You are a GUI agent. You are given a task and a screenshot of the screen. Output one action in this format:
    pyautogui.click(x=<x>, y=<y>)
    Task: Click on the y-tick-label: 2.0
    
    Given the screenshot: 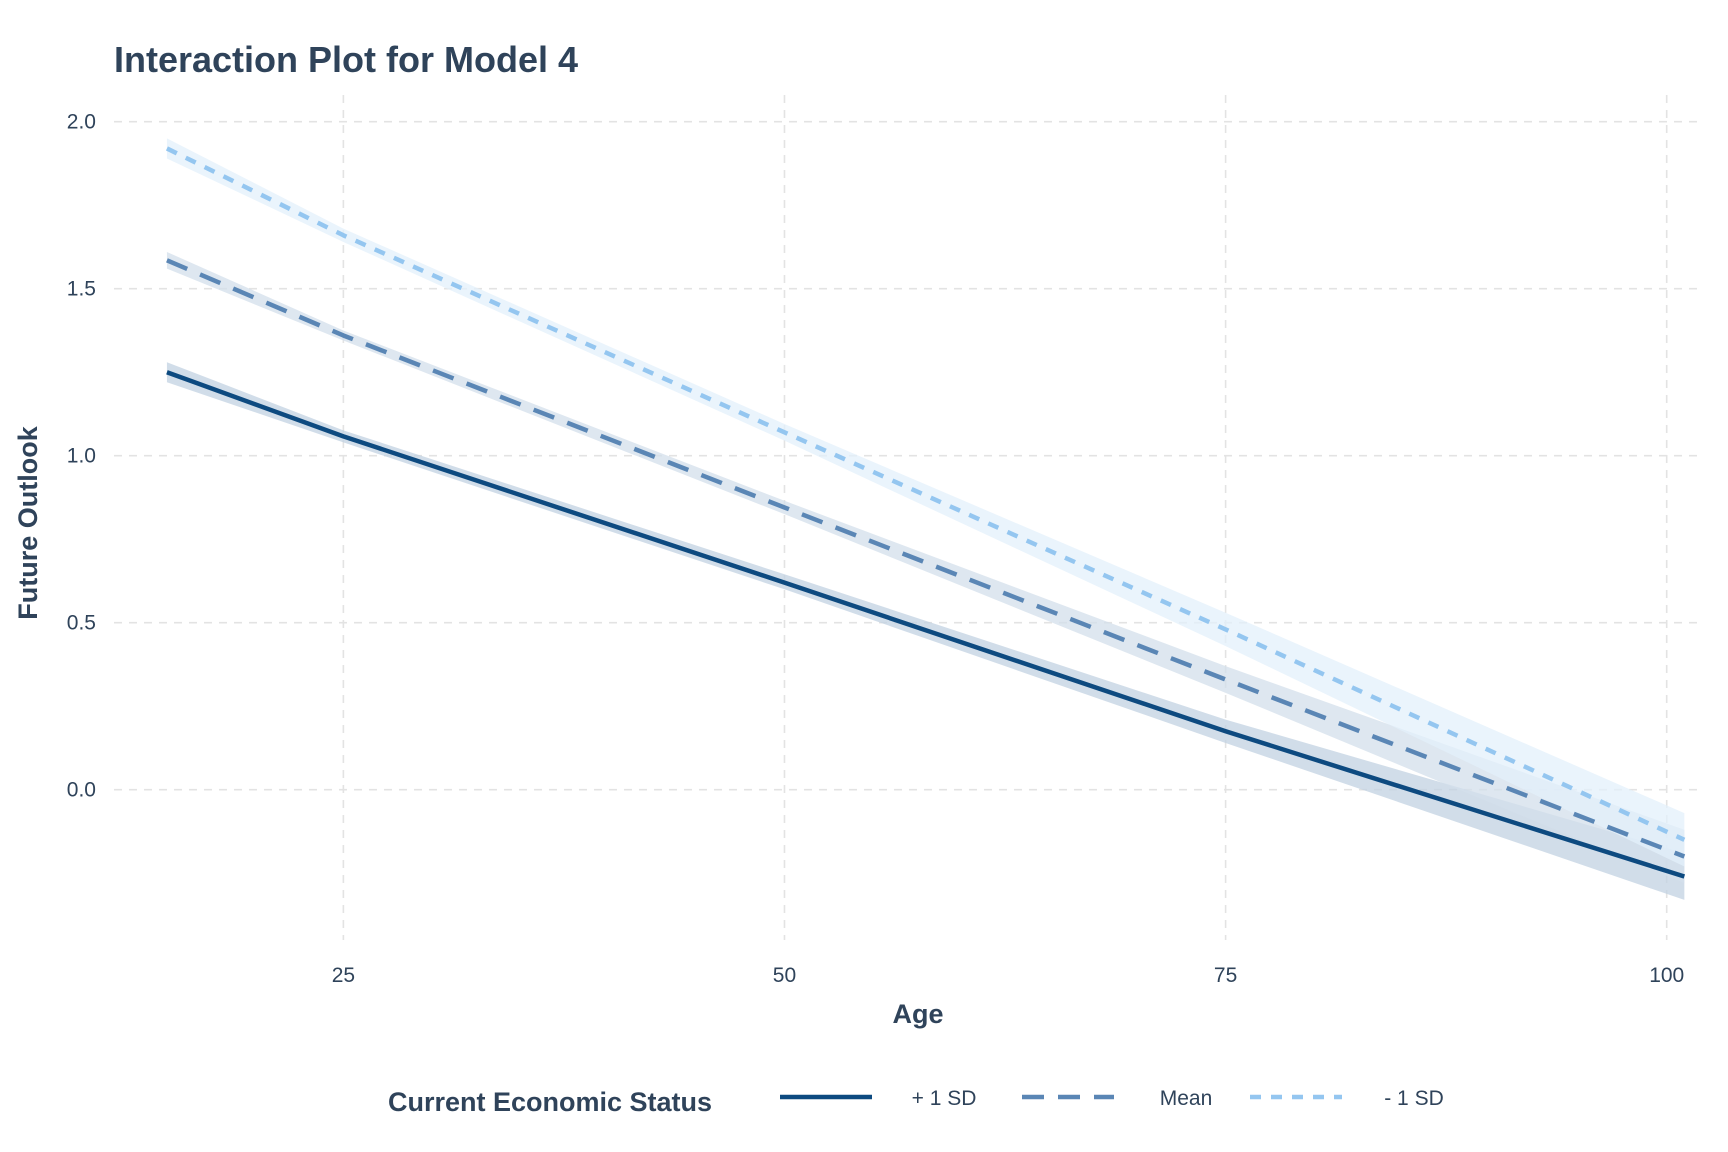 What is the action you would take?
    pyautogui.click(x=81, y=122)
    